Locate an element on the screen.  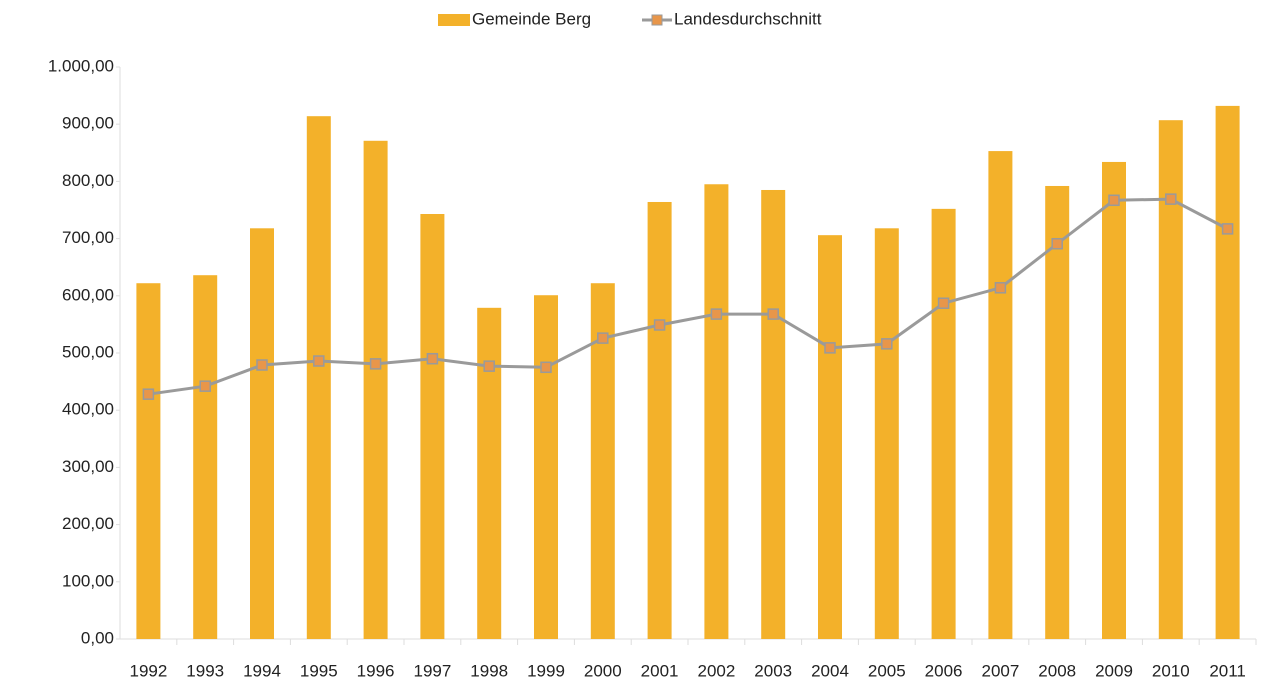
x-tick-label: 2000 is located at coordinates (603, 670).